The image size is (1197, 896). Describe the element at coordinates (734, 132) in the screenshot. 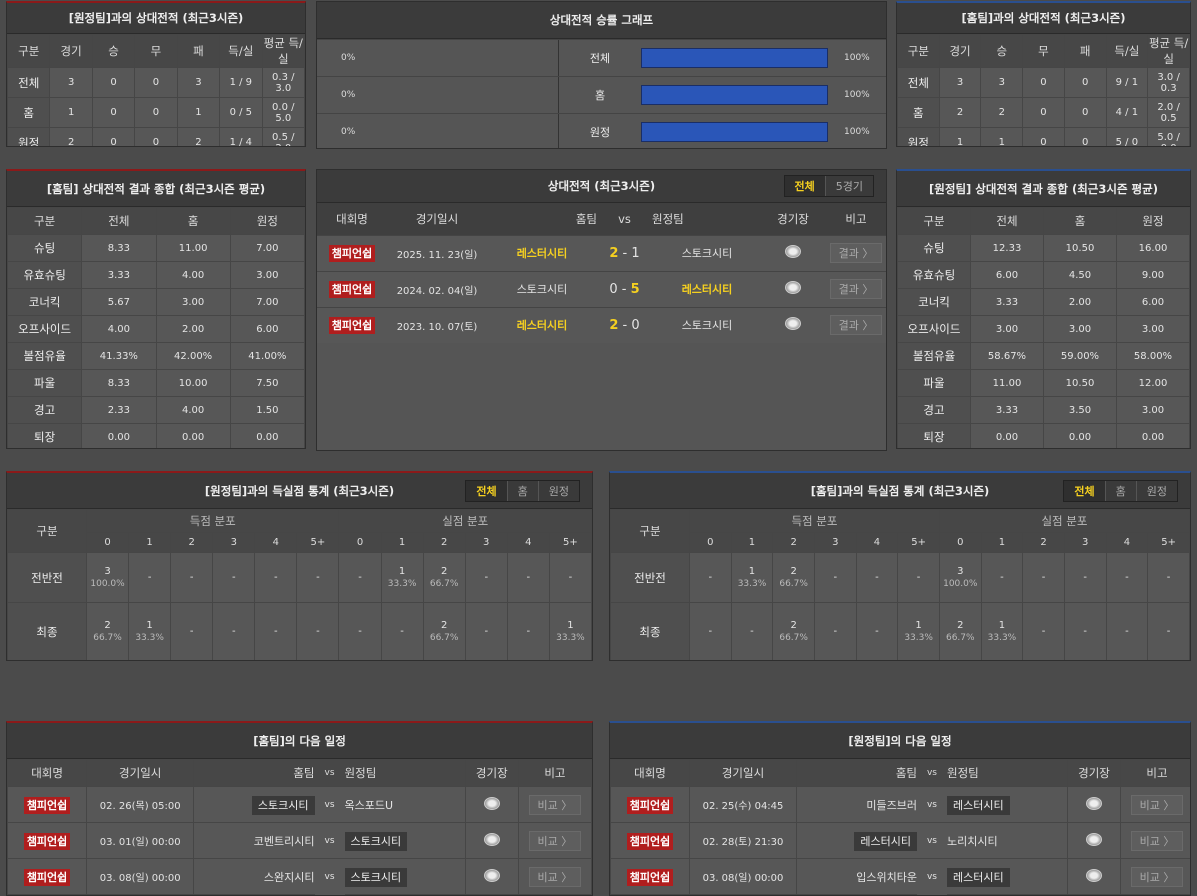

I see `bar-track` at that location.